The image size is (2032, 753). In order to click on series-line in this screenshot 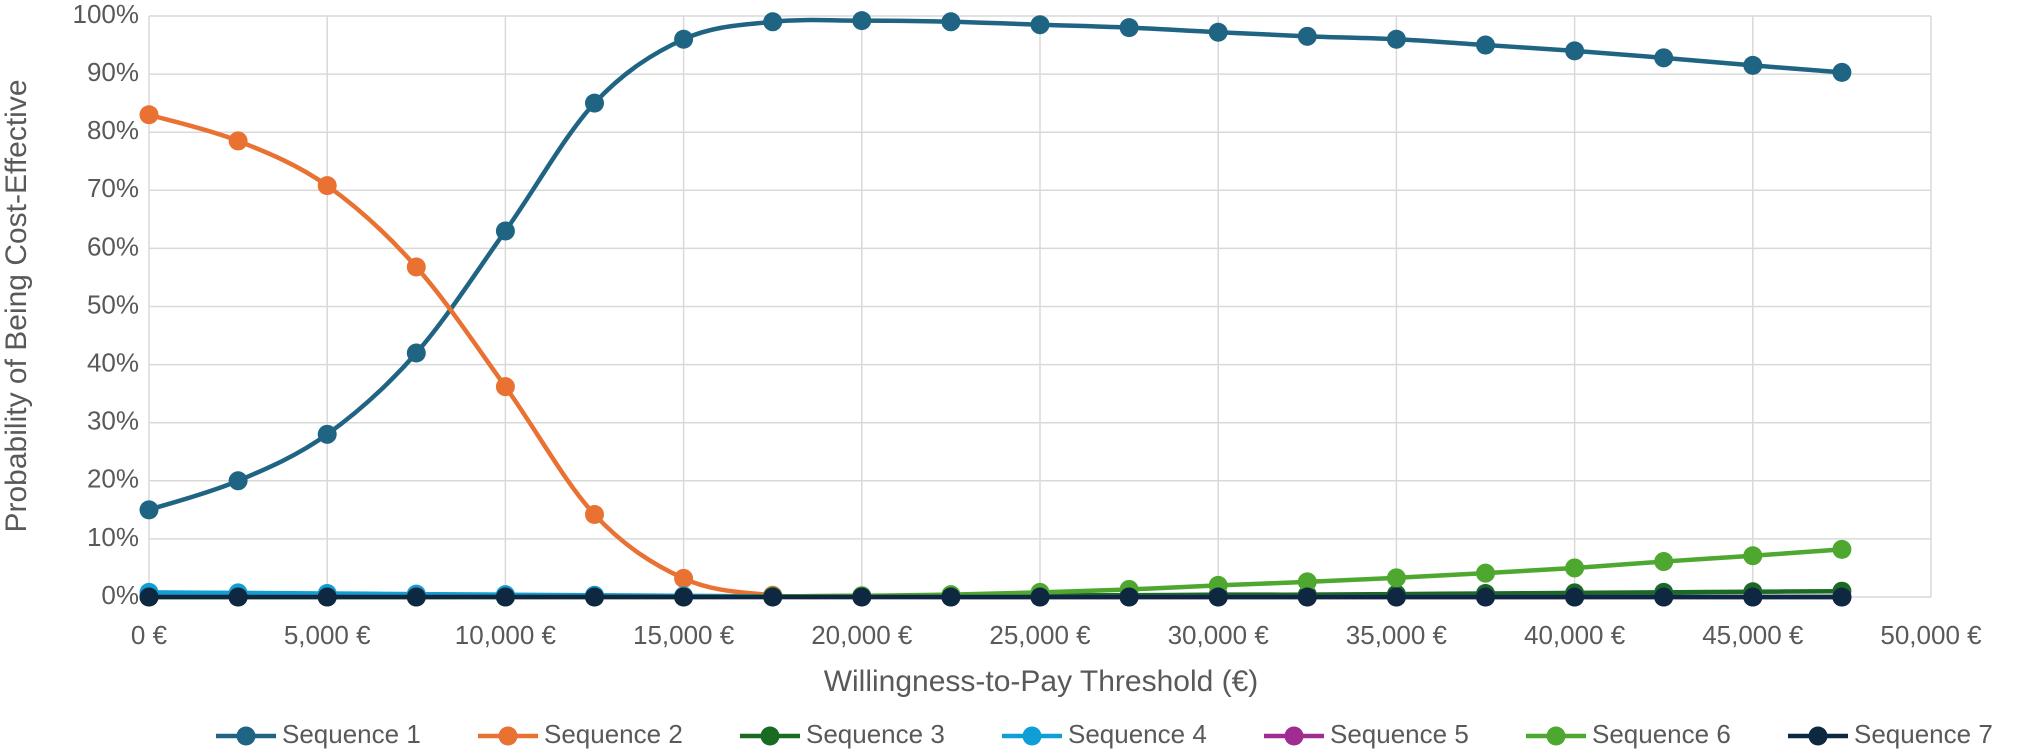, I will do `click(995, 573)`.